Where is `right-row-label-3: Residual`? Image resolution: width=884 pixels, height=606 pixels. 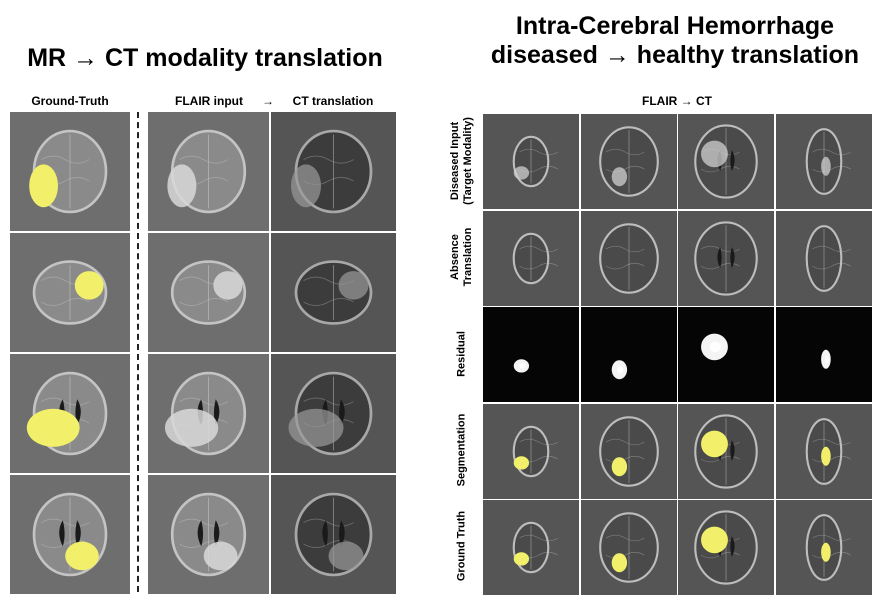 right-row-label-3: Residual is located at coordinates (461, 354).